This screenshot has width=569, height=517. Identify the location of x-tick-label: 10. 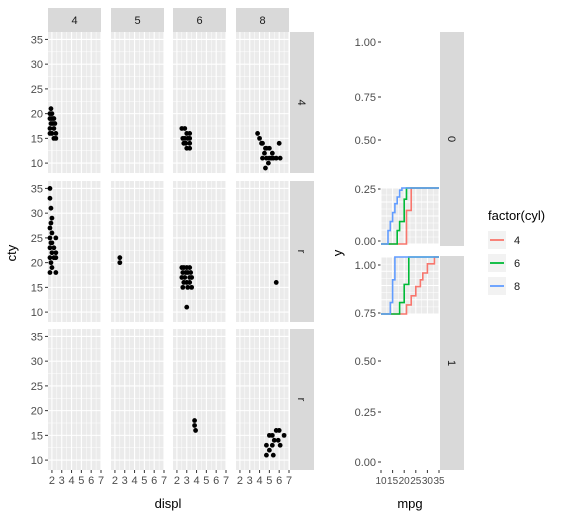
(381, 481).